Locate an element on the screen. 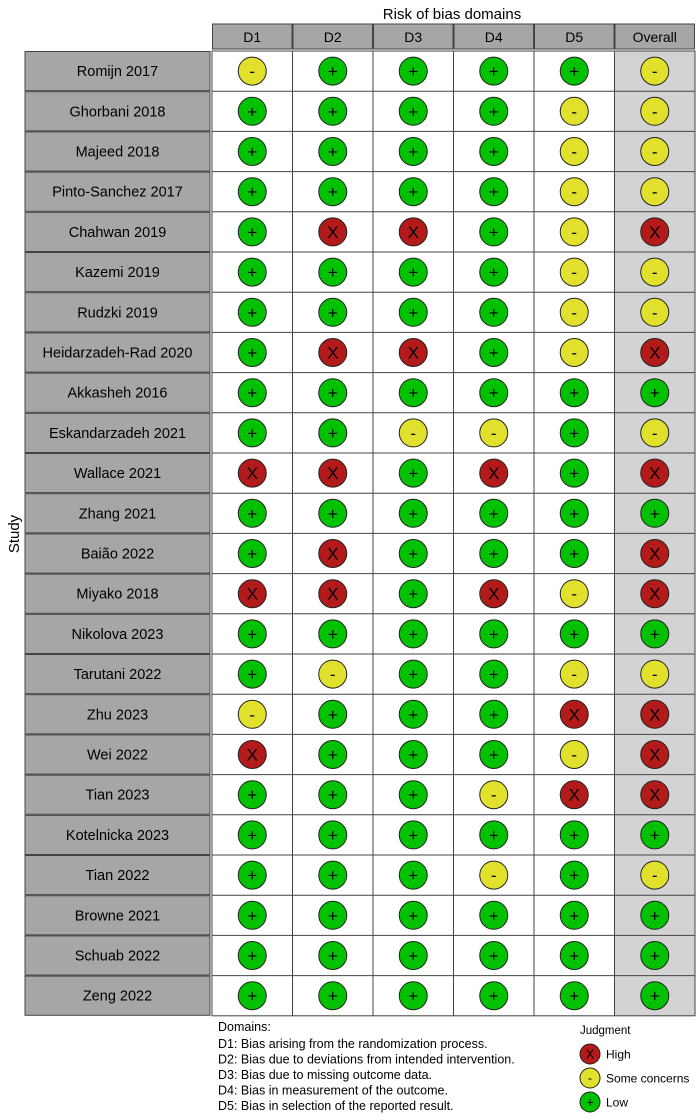 The width and height of the screenshot is (700, 1120). judgment-pinto-sanchez-2017-d4: + is located at coordinates (494, 192).